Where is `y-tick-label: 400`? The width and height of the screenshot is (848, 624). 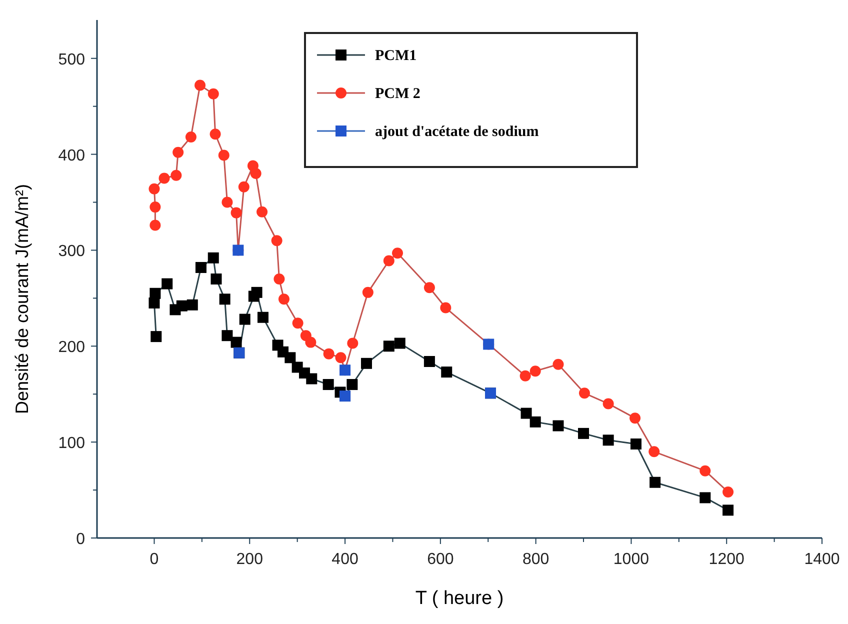
y-tick-label: 400 is located at coordinates (72, 155).